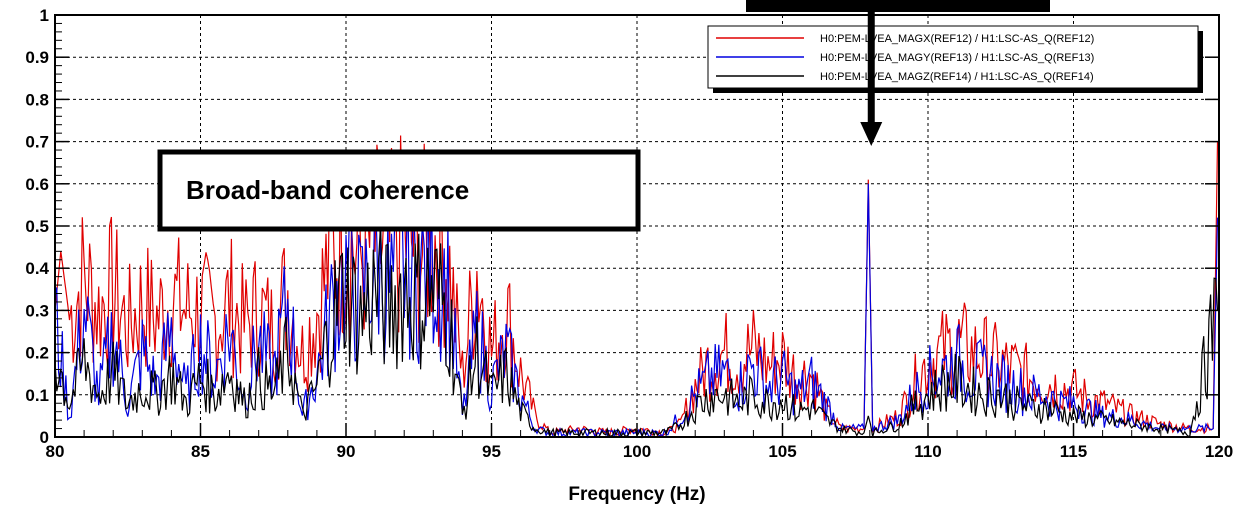 The image size is (1245, 508). What do you see at coordinates (37, 99) in the screenshot?
I see `y-tick-label: 0.8` at bounding box center [37, 99].